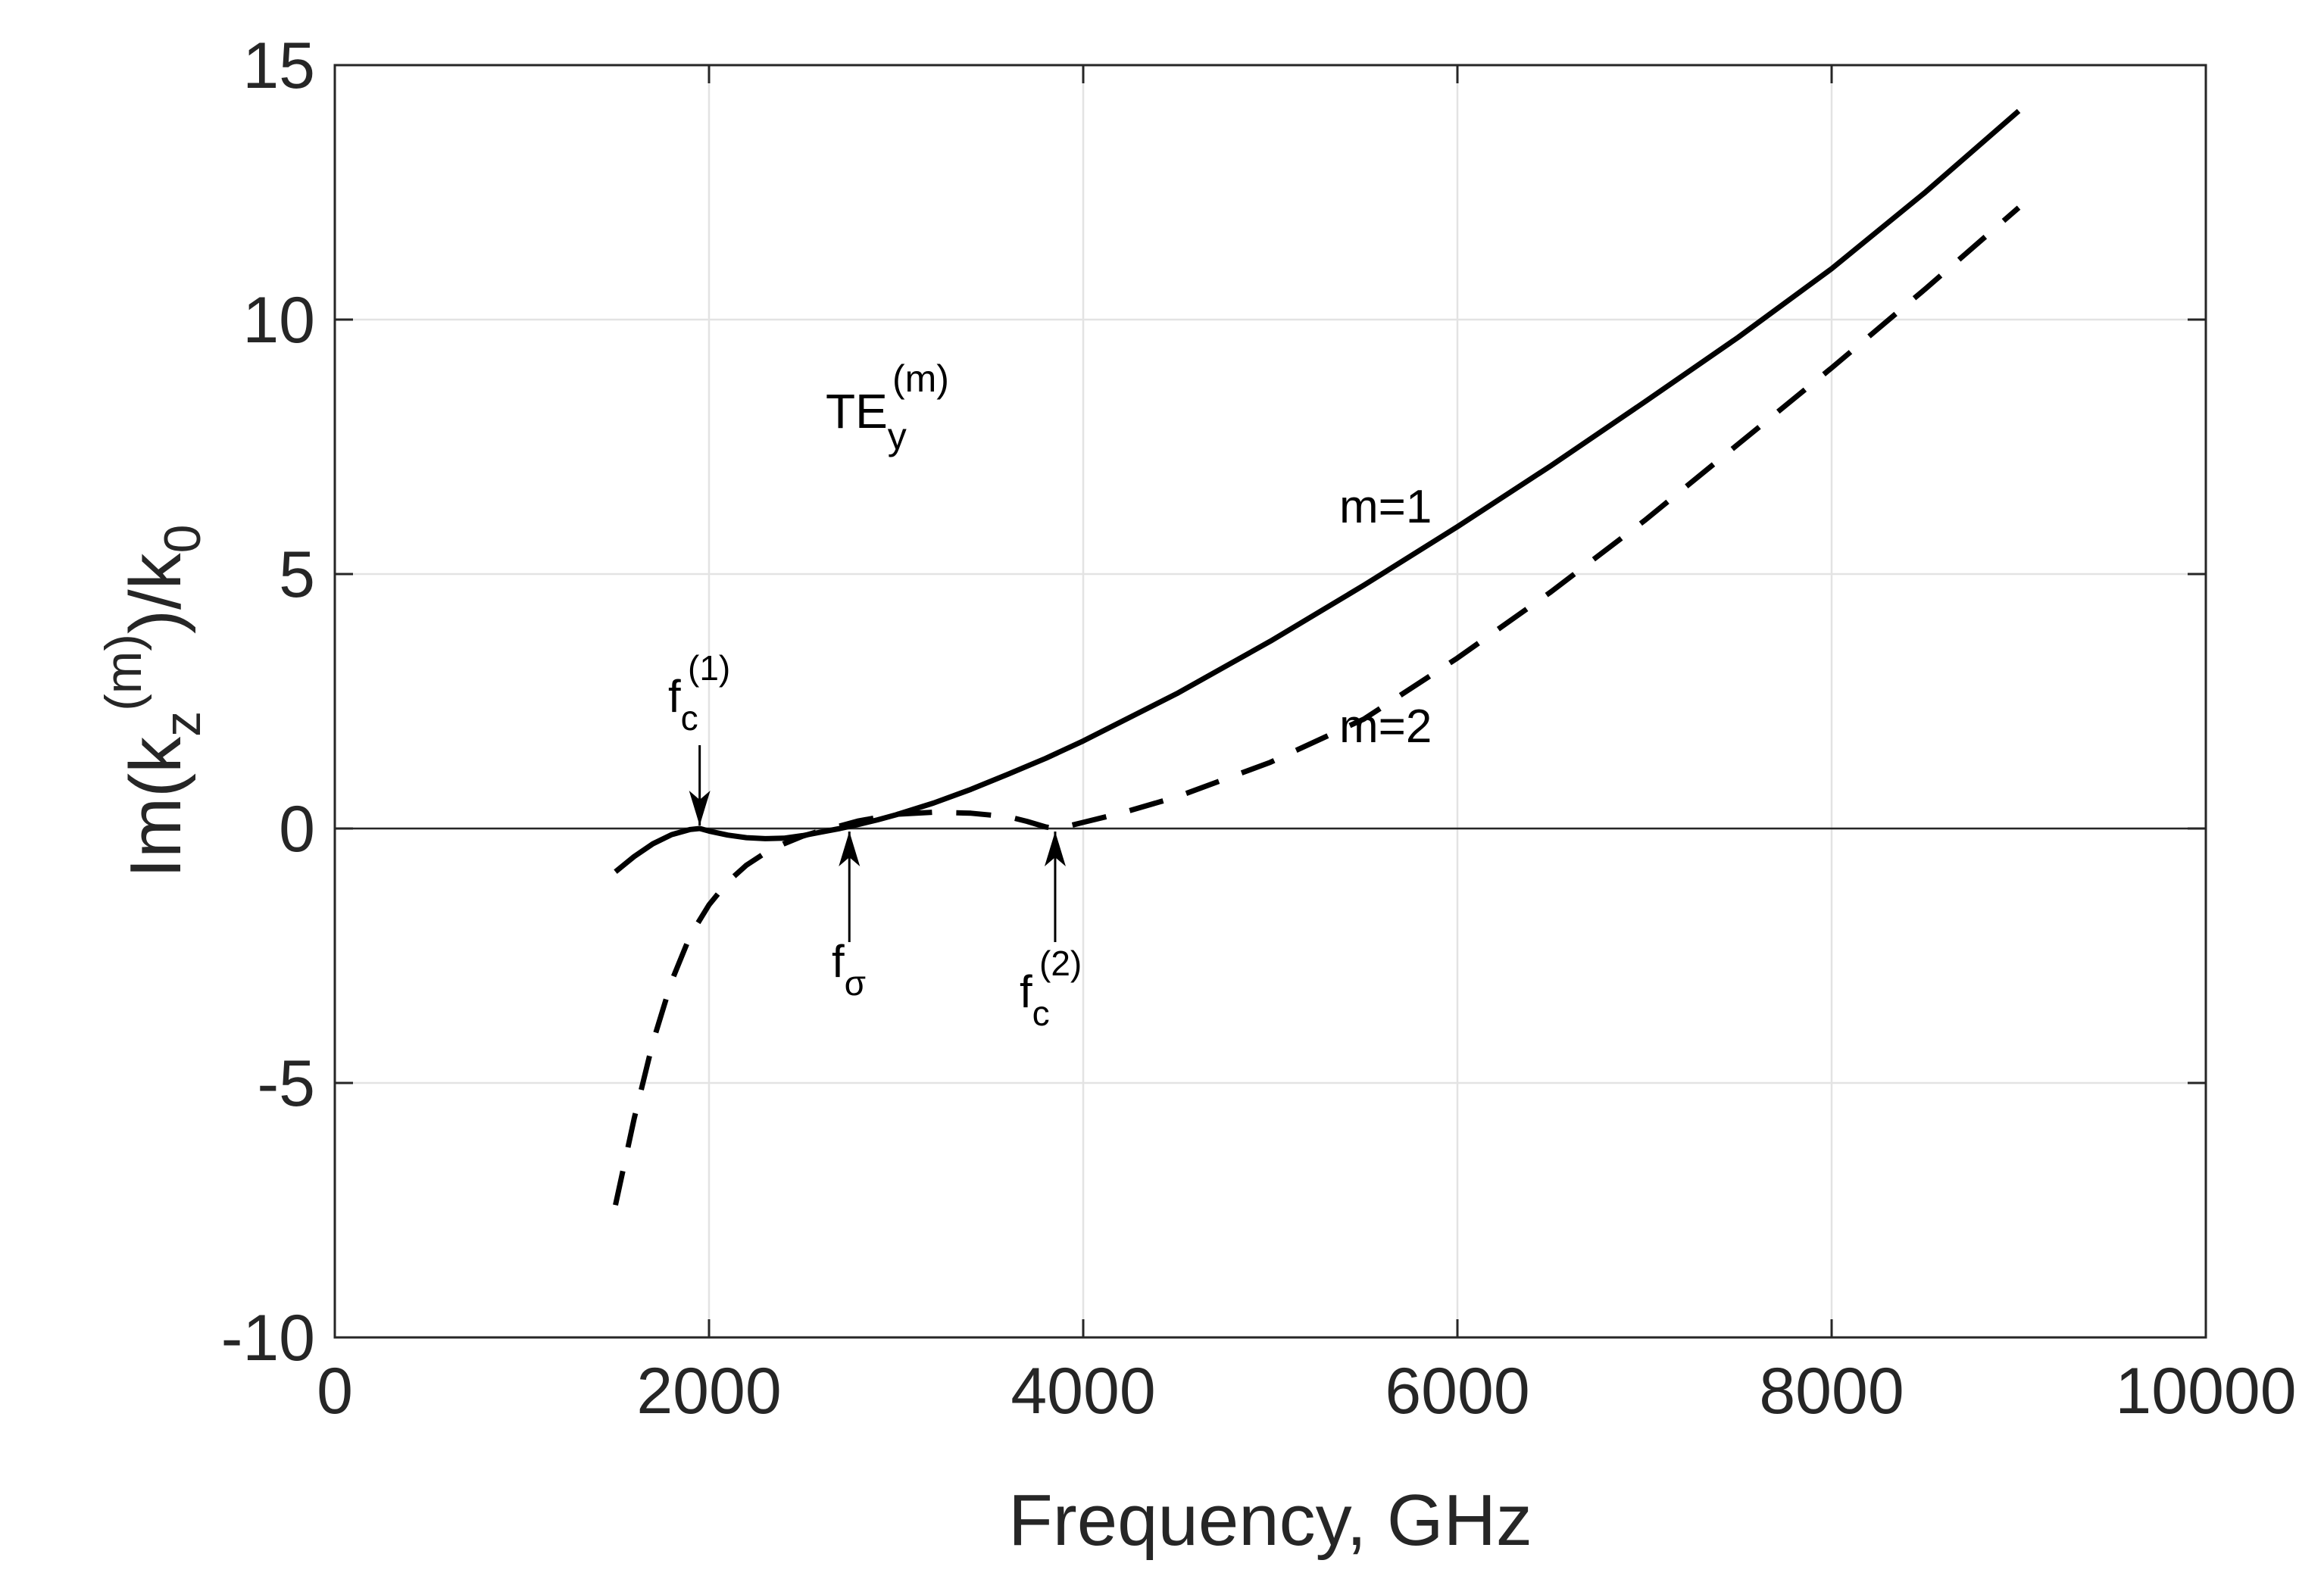  I want to click on y-axis-title-sup: (m), so click(123, 672).